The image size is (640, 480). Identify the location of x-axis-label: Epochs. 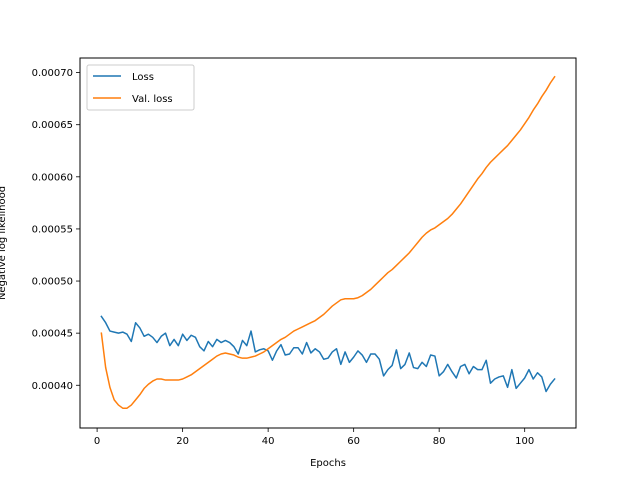
(328, 463).